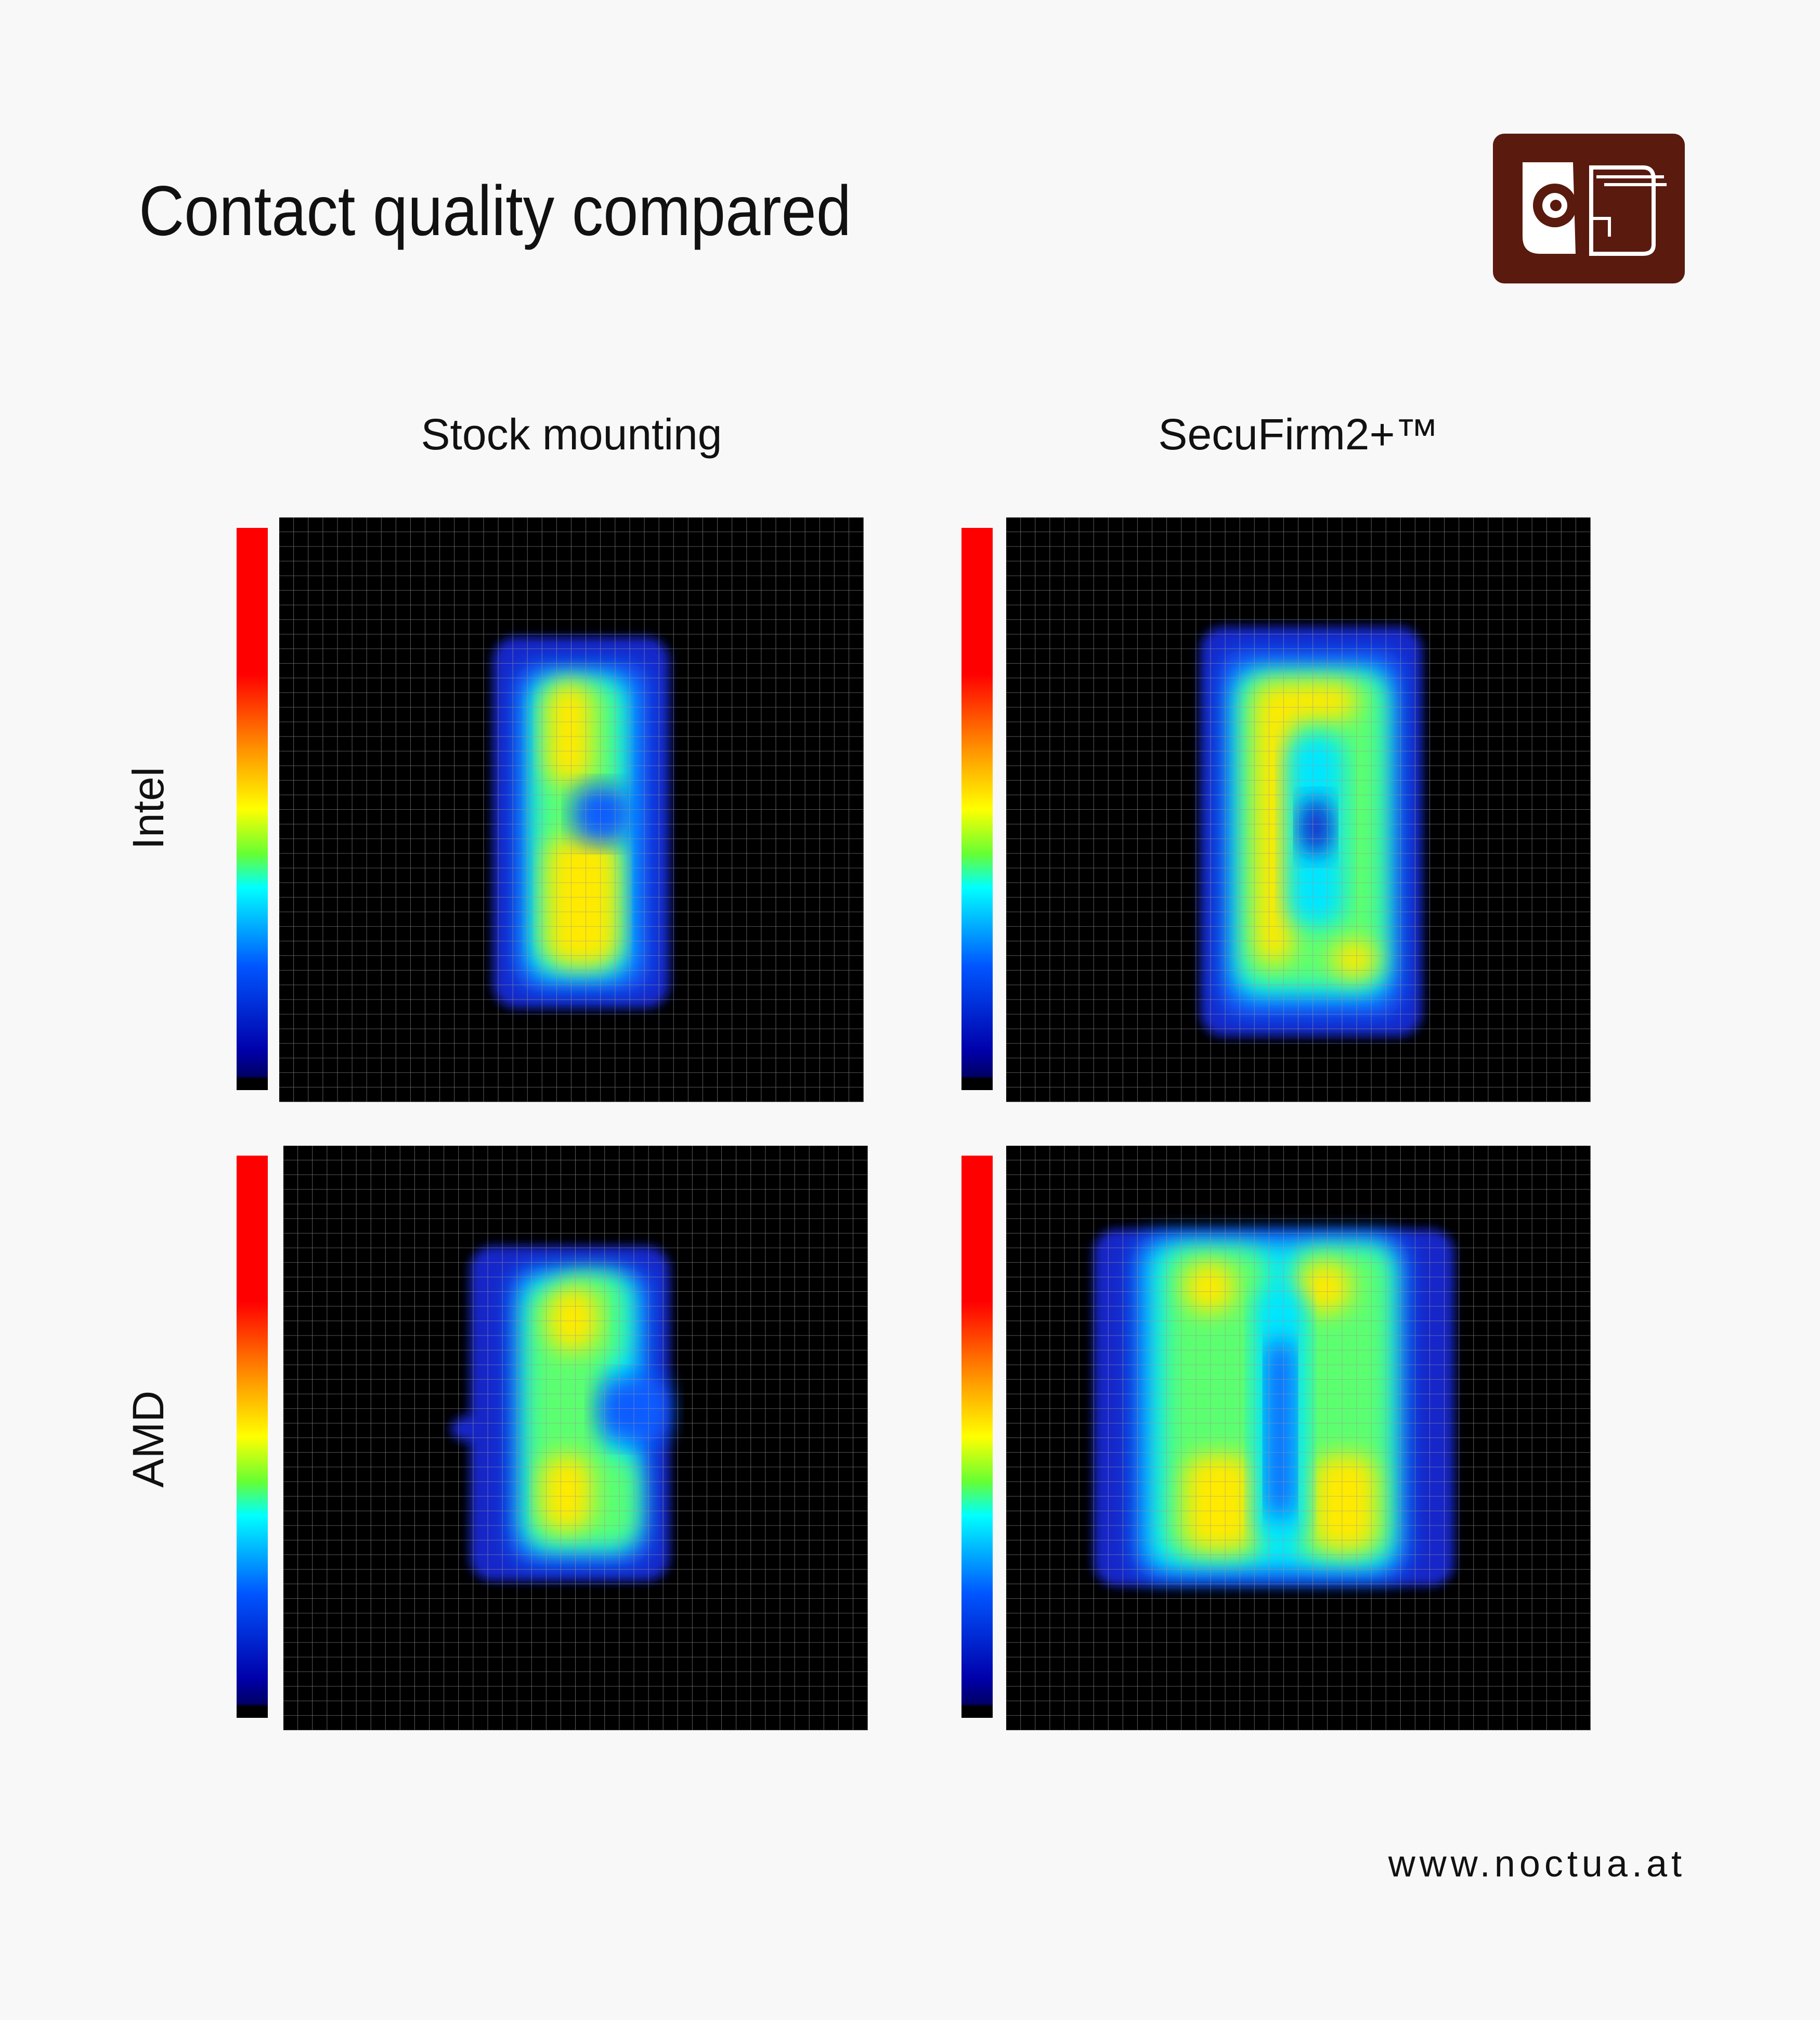 The width and height of the screenshot is (1820, 2020). Describe the element at coordinates (148, 809) in the screenshot. I see `row-label: Intel` at that location.